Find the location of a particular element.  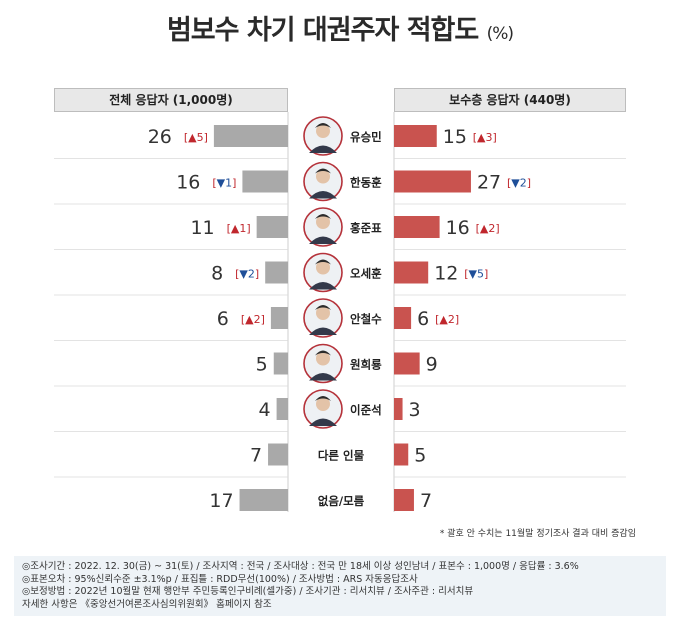

candidate-name: 안철수 is located at coordinates (366, 319).